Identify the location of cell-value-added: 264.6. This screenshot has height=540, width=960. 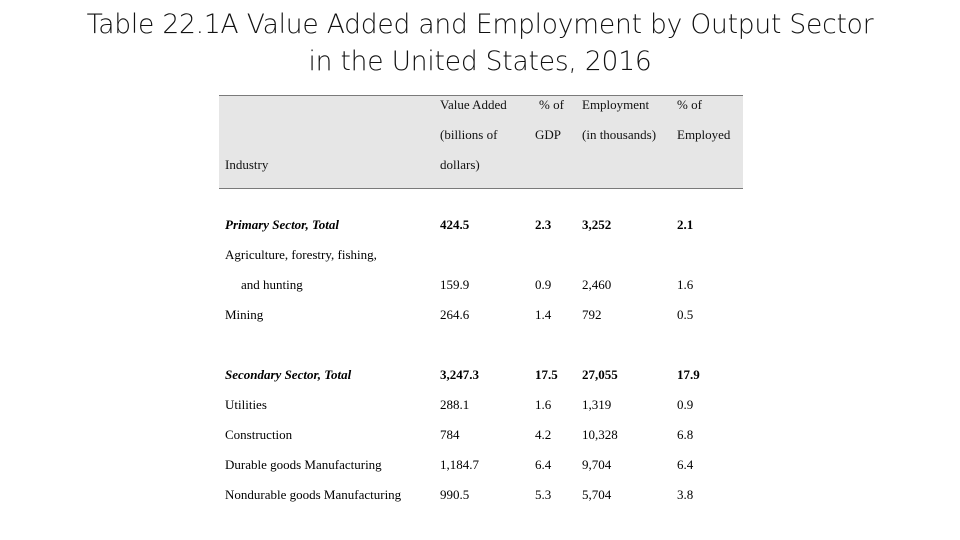
(455, 314).